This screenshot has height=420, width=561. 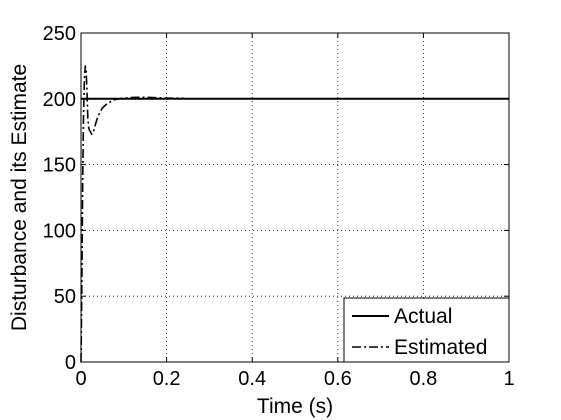 I want to click on x-axis-title: Time (s), so click(x=295, y=406).